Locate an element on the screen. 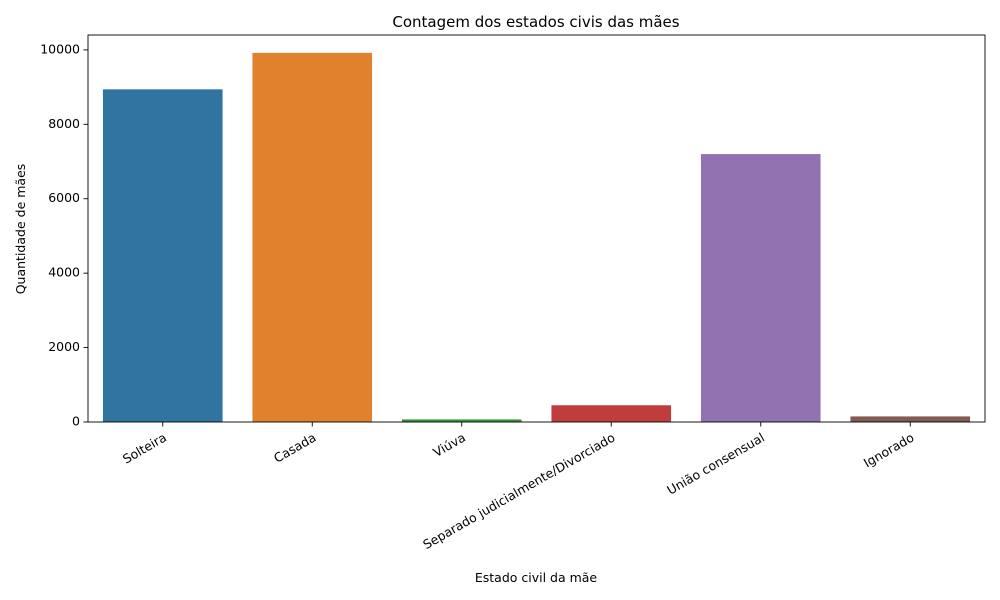 Image resolution: width=1000 pixels, height=600 pixels. y-tick-label-5: 10000 is located at coordinates (60, 48).